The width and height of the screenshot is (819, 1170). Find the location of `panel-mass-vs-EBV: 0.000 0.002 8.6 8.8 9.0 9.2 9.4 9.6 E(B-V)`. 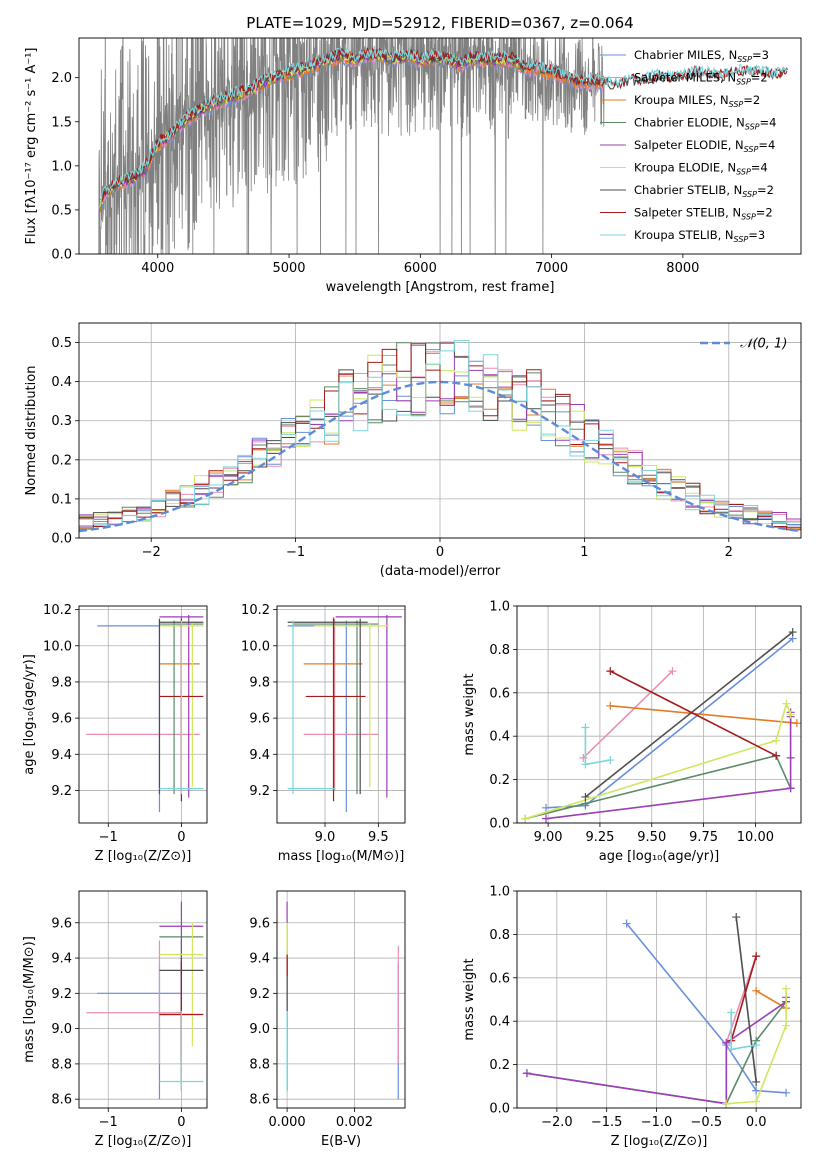

panel-mass-vs-EBV: 0.000 0.002 8.6 8.8 9.0 9.2 9.4 9.6 E(B-V) is located at coordinates (327, 1019).